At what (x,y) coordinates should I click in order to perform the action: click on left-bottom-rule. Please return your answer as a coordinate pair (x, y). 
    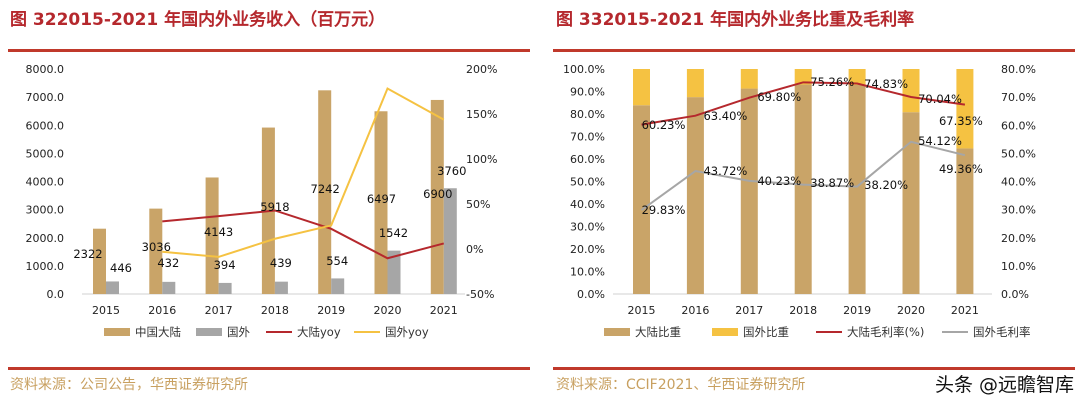
    Looking at the image, I should click on (269, 368).